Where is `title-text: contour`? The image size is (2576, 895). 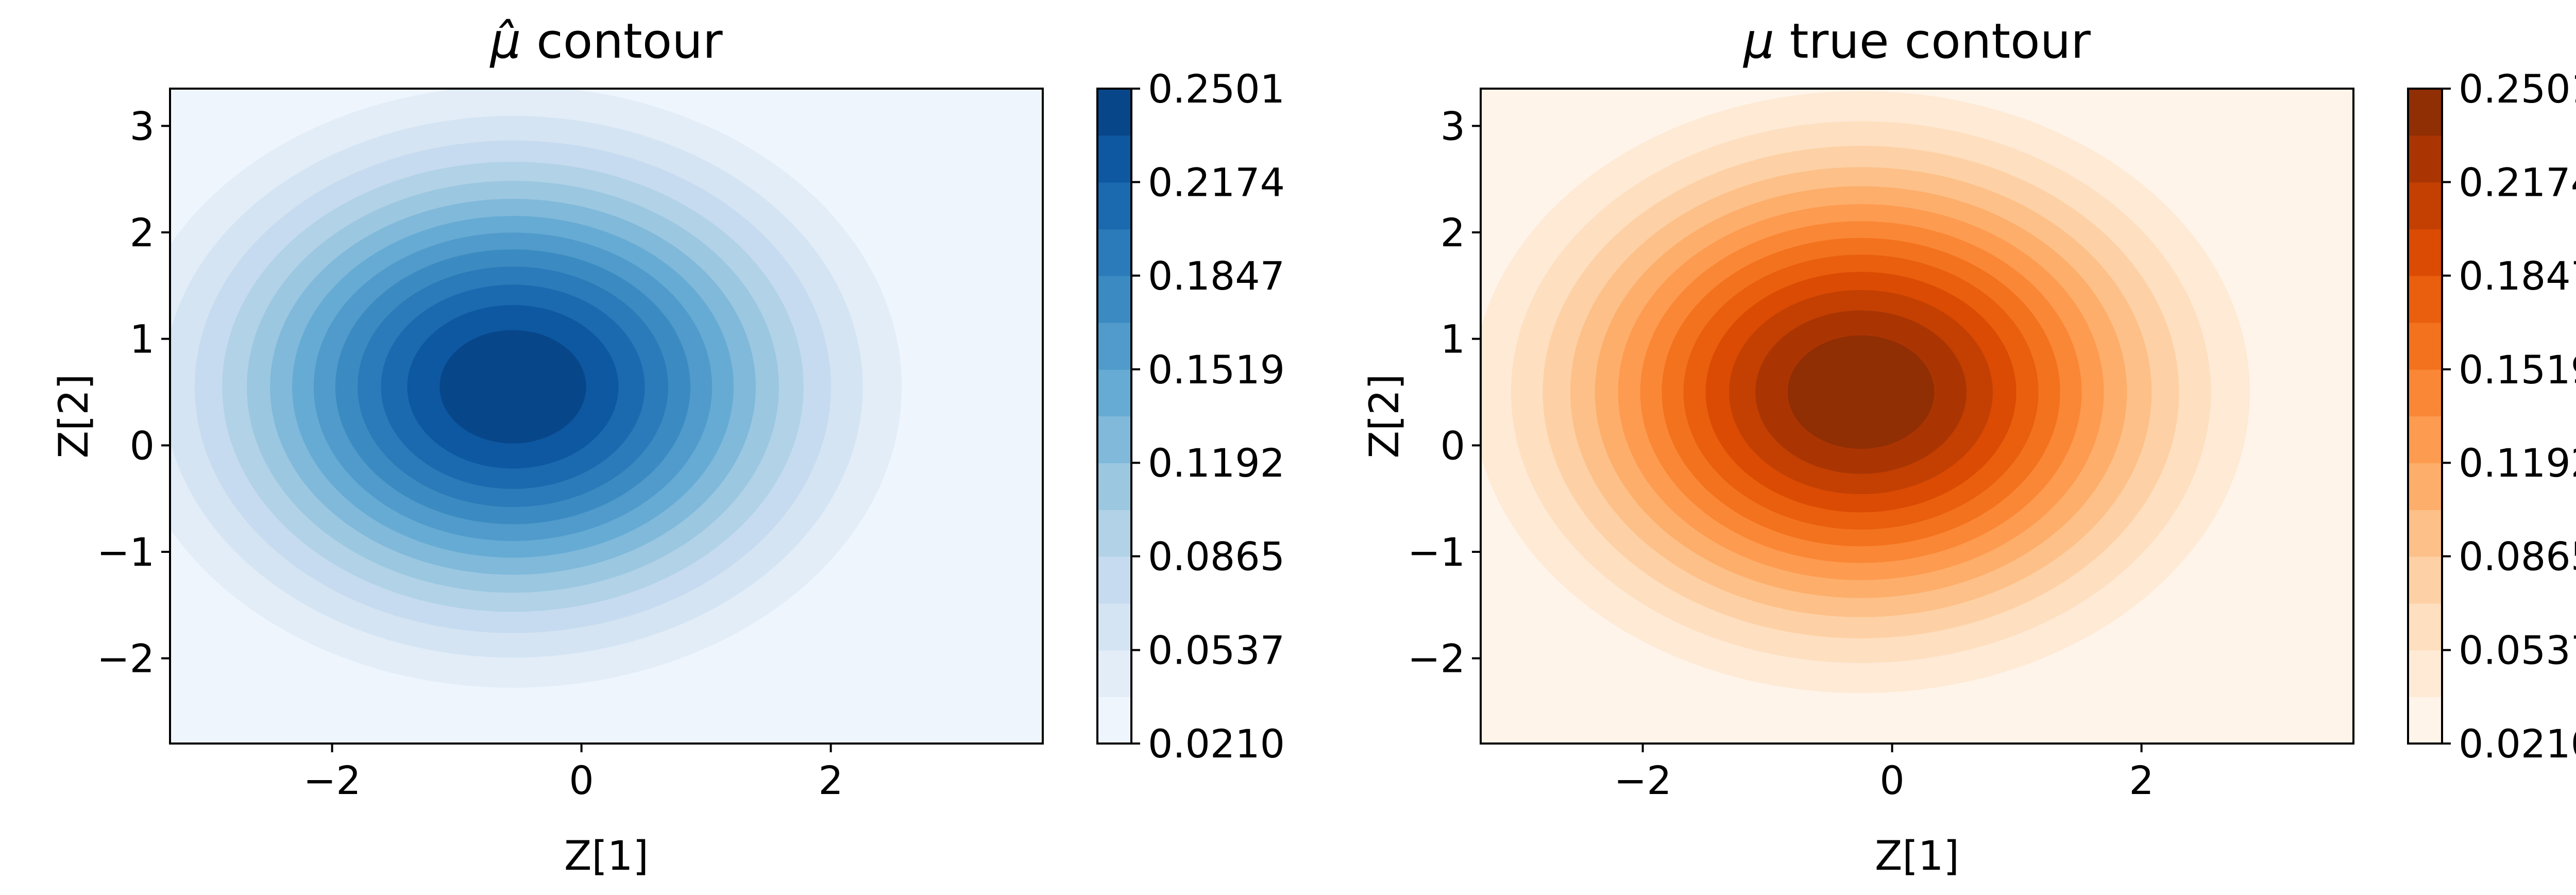 title-text: contour is located at coordinates (622, 42).